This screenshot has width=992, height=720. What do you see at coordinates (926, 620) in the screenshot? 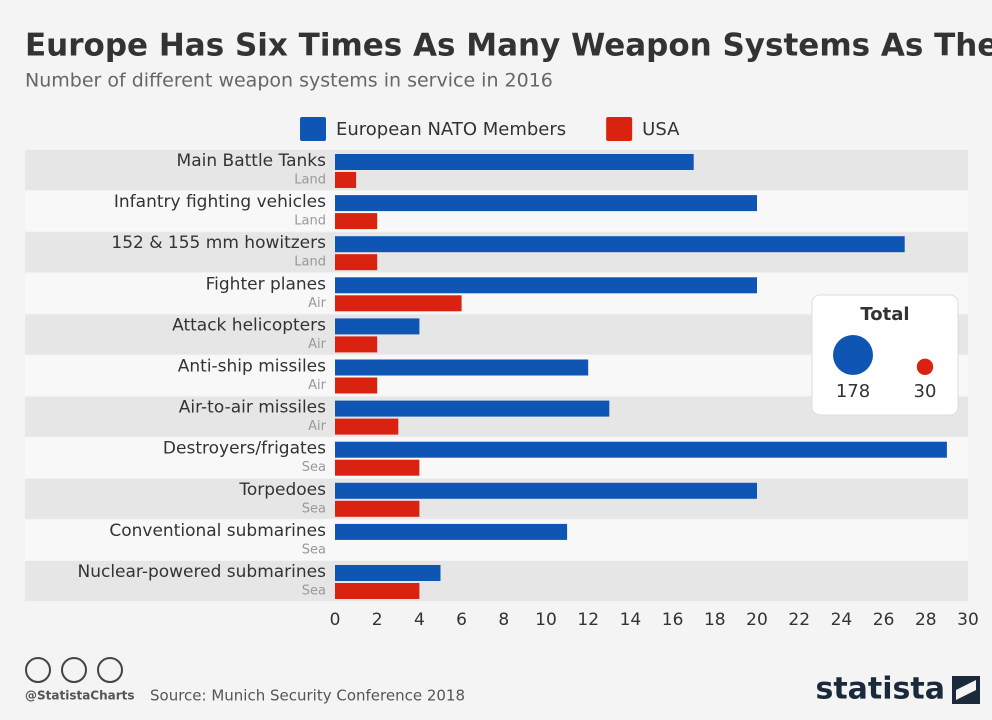
I see `x-tick-label: 28` at bounding box center [926, 620].